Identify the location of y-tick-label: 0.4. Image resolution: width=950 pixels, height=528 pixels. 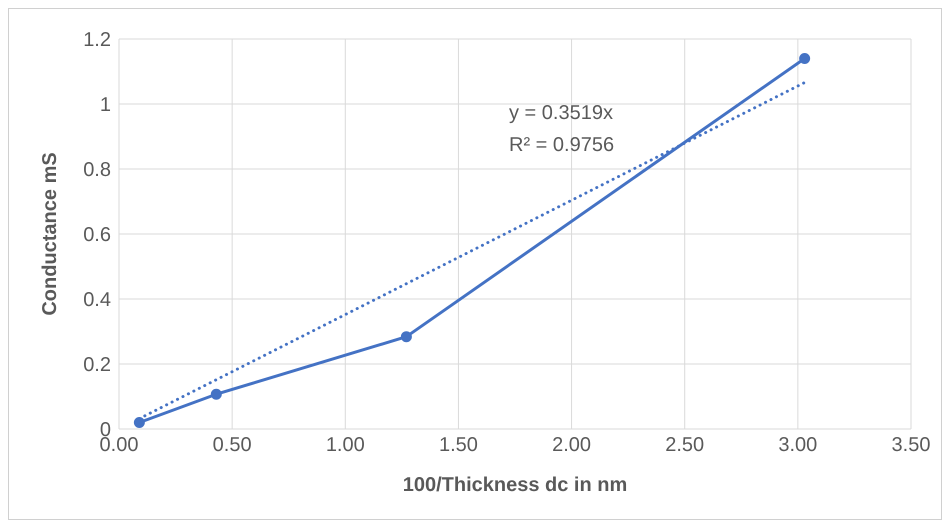
(97, 300).